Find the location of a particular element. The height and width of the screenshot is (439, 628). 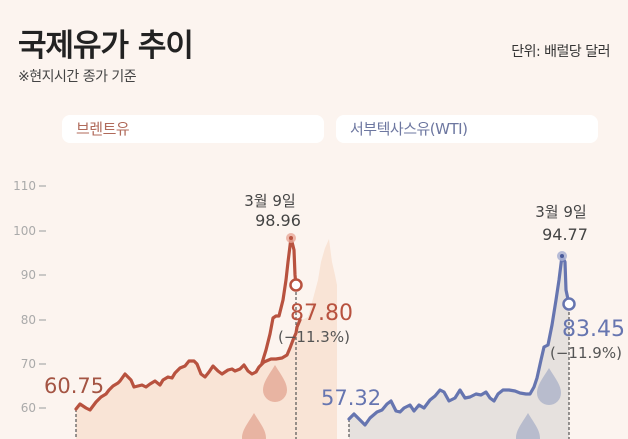

unit-label: 단위: 배럴당 달러 is located at coordinates (560, 52).